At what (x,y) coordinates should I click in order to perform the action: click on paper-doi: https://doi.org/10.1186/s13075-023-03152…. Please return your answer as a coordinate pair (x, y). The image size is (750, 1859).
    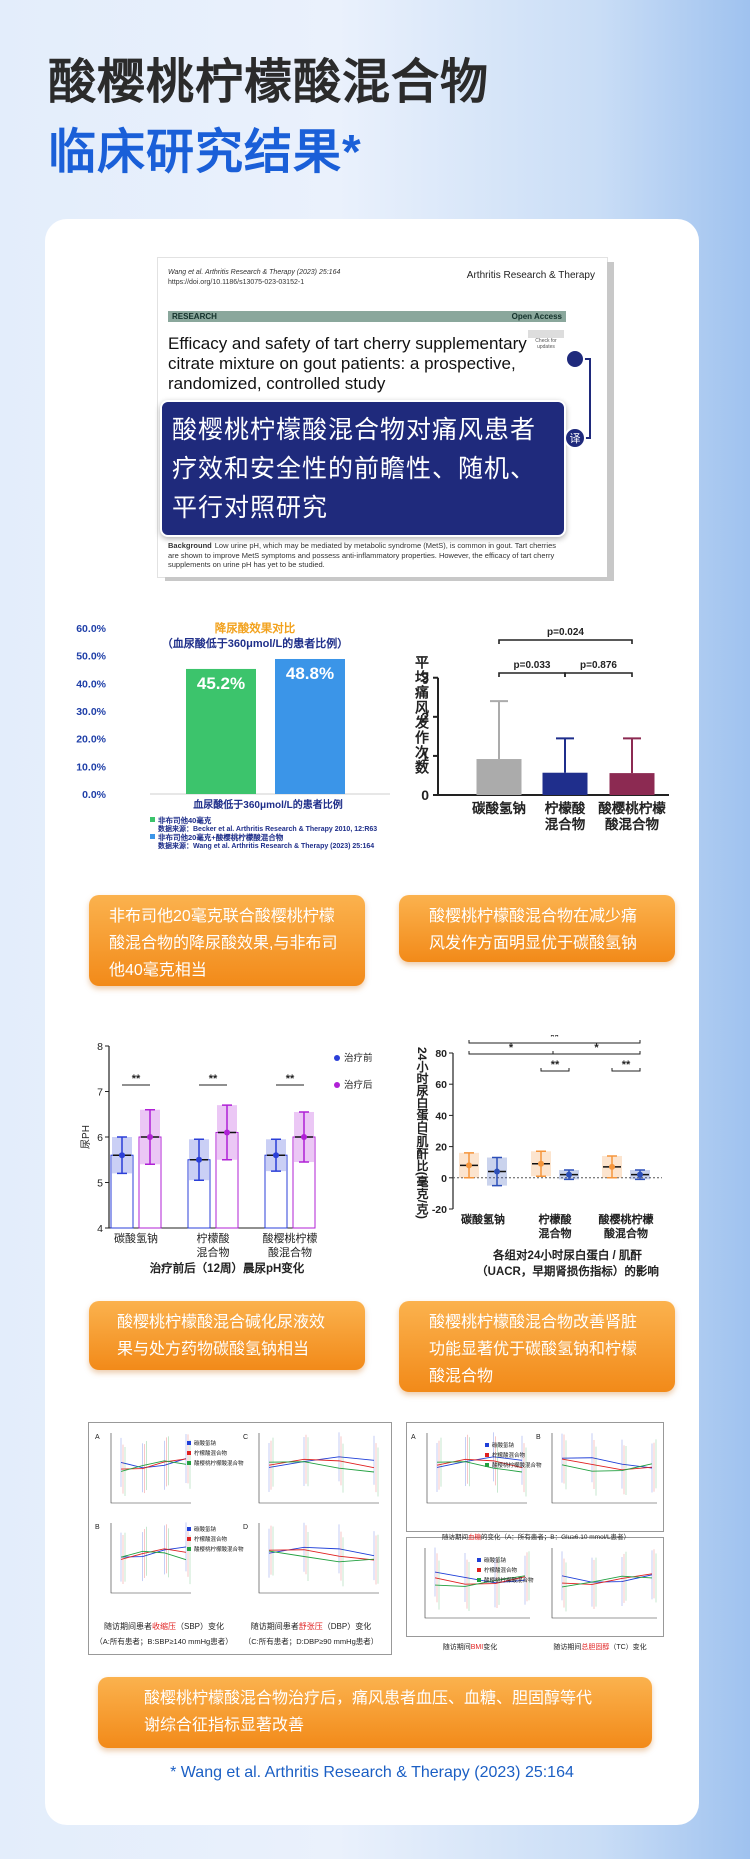
    Looking at the image, I should click on (236, 282).